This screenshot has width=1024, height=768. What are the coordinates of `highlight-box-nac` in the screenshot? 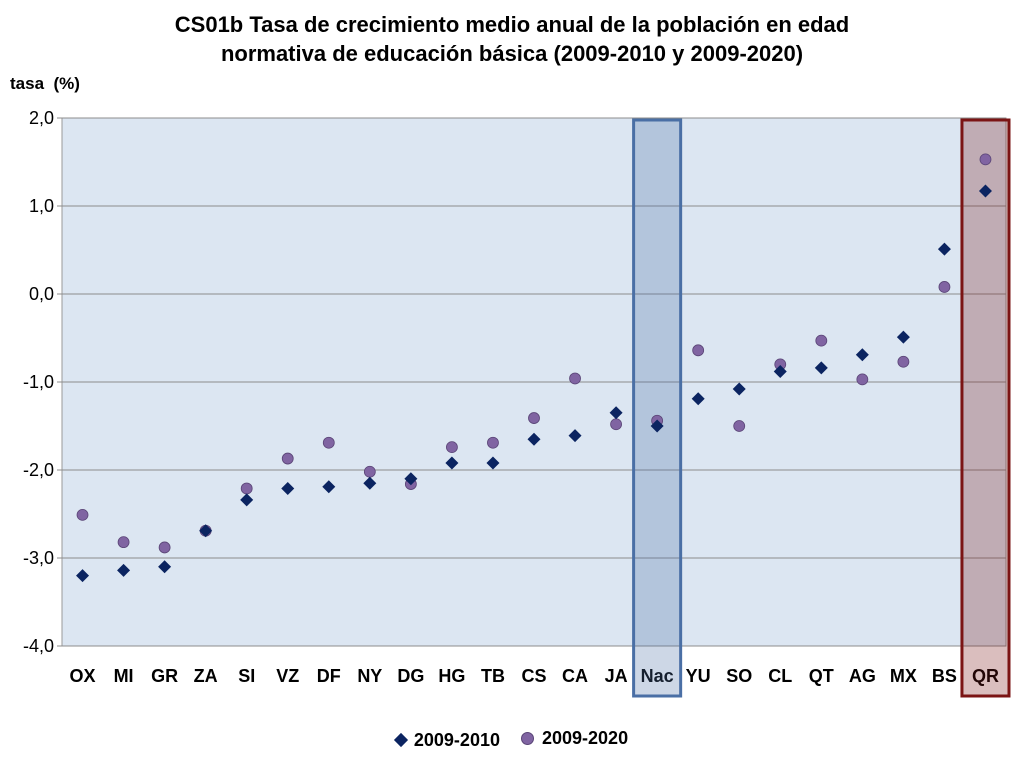 It's located at (657, 408).